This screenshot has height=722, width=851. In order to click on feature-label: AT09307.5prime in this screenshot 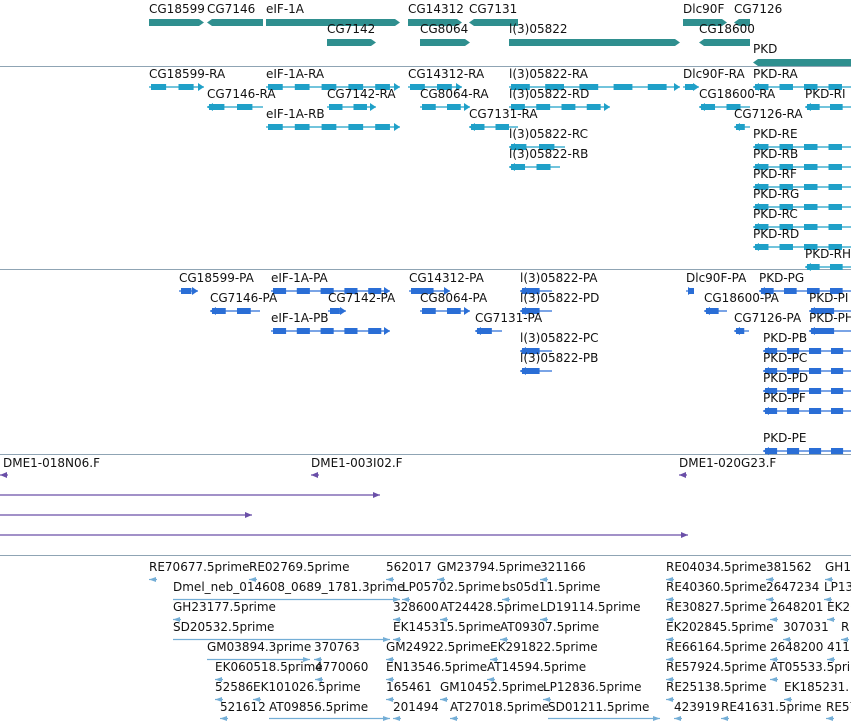, I will do `click(550, 627)`.